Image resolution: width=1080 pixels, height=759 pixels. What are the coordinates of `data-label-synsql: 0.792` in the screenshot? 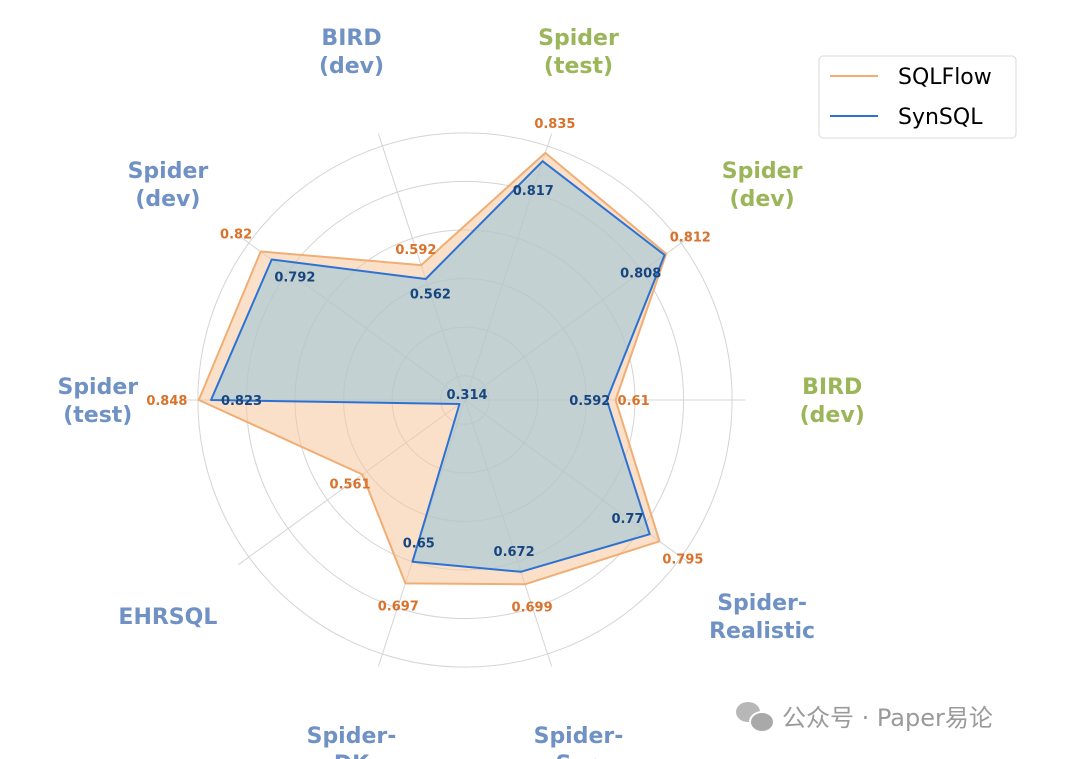 It's located at (294, 277).